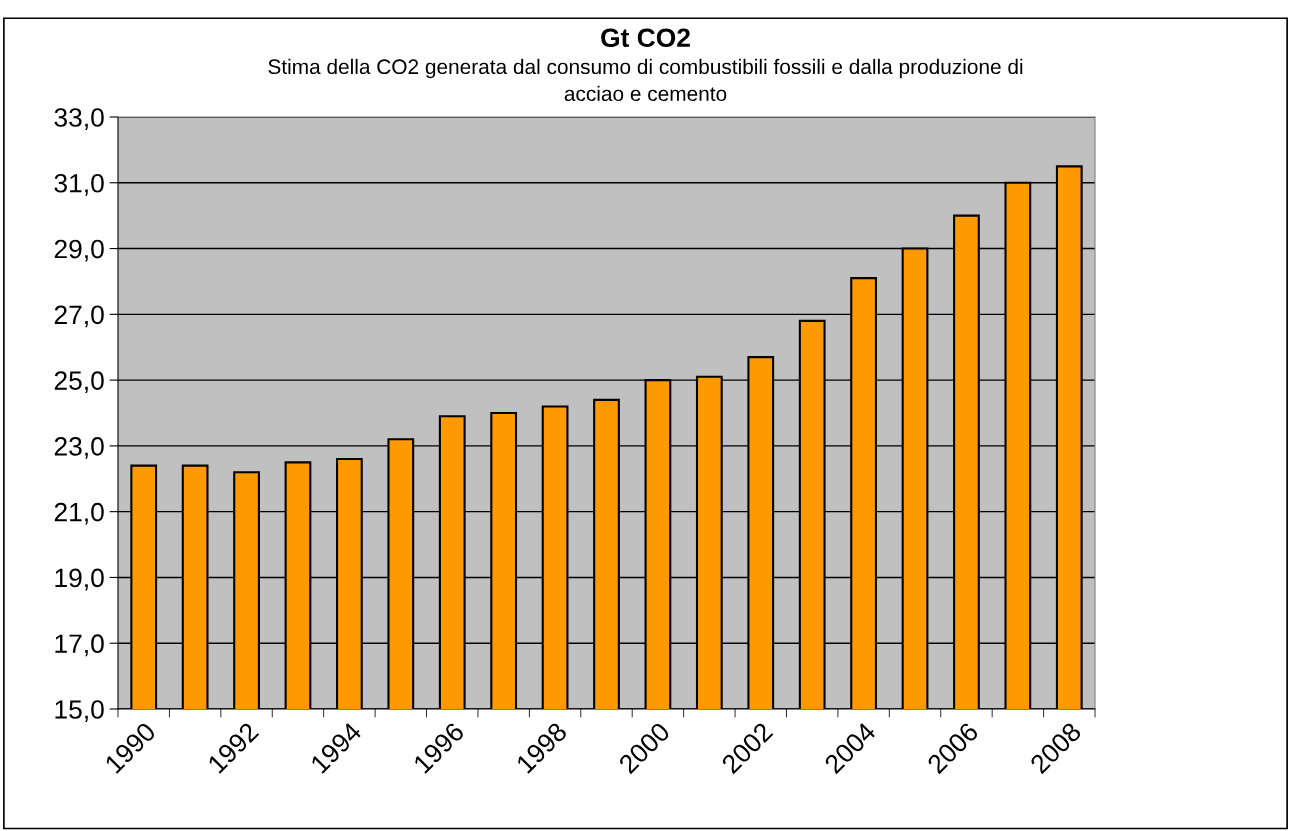  Describe the element at coordinates (79, 579) in the screenshot. I see `y-tick-label: 19,0` at that location.